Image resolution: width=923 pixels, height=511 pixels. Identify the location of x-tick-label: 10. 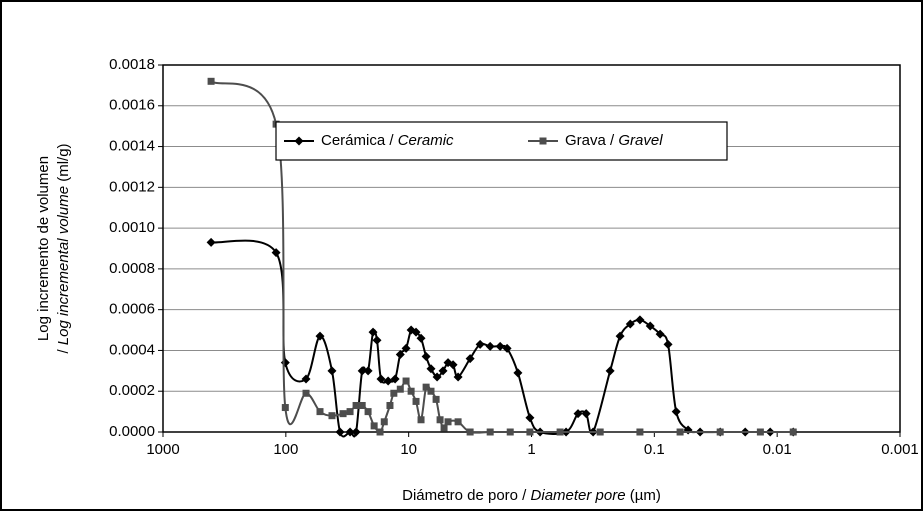
(408, 449).